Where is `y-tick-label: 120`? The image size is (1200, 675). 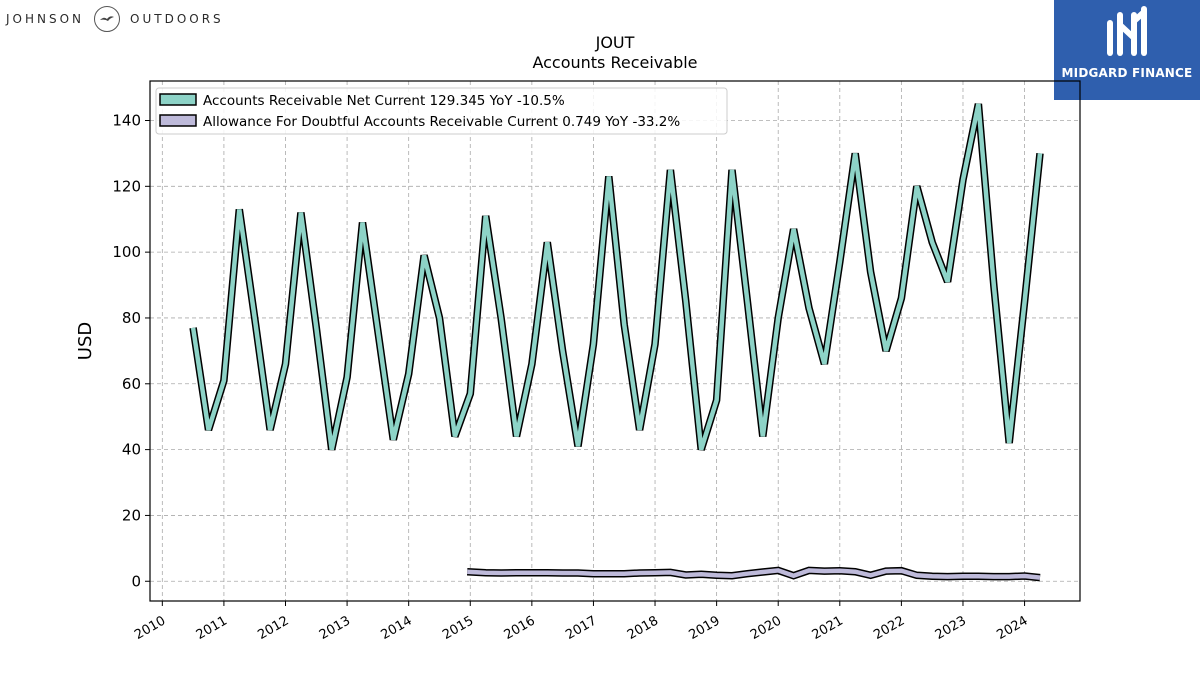
y-tick-label: 120 is located at coordinates (126, 186).